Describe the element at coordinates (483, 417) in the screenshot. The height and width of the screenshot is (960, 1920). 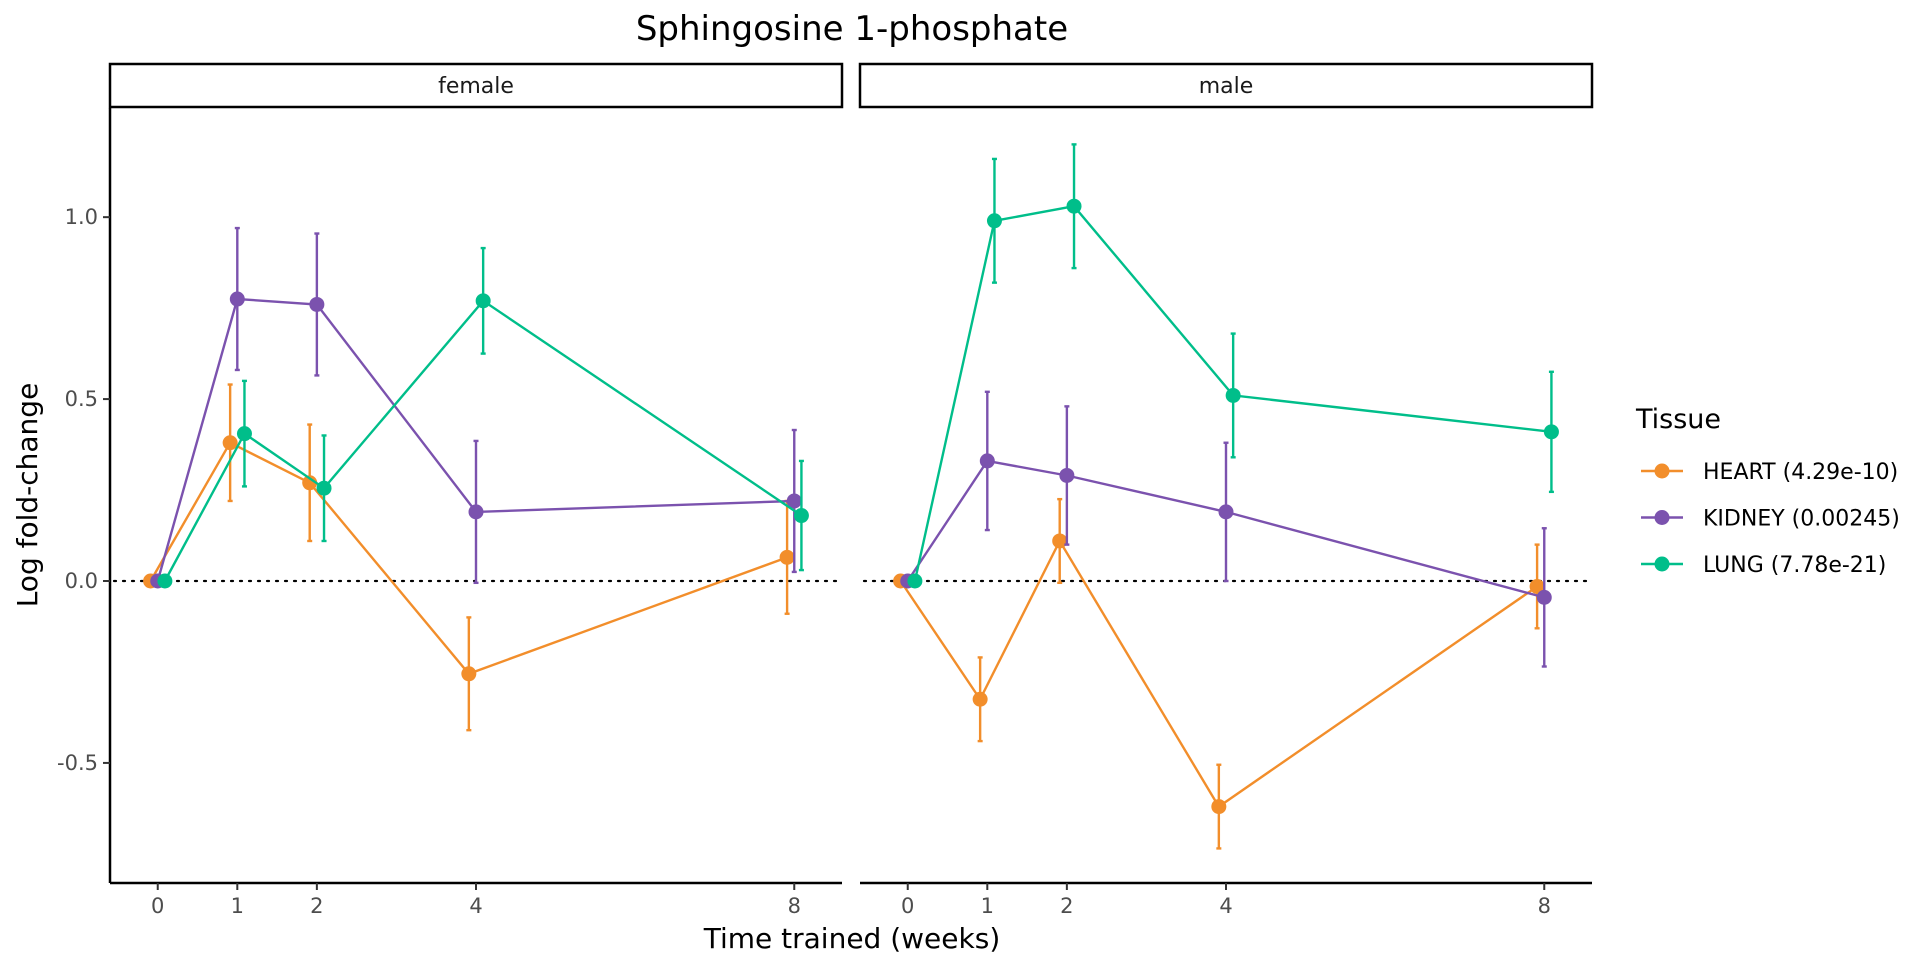
I see `series-lung` at that location.